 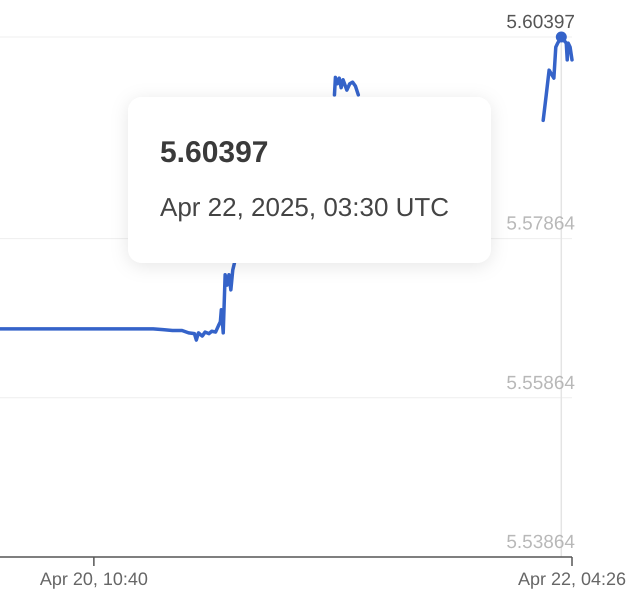 What do you see at coordinates (94, 579) in the screenshot?
I see `x-tick-label: Apr 20, 10:40` at bounding box center [94, 579].